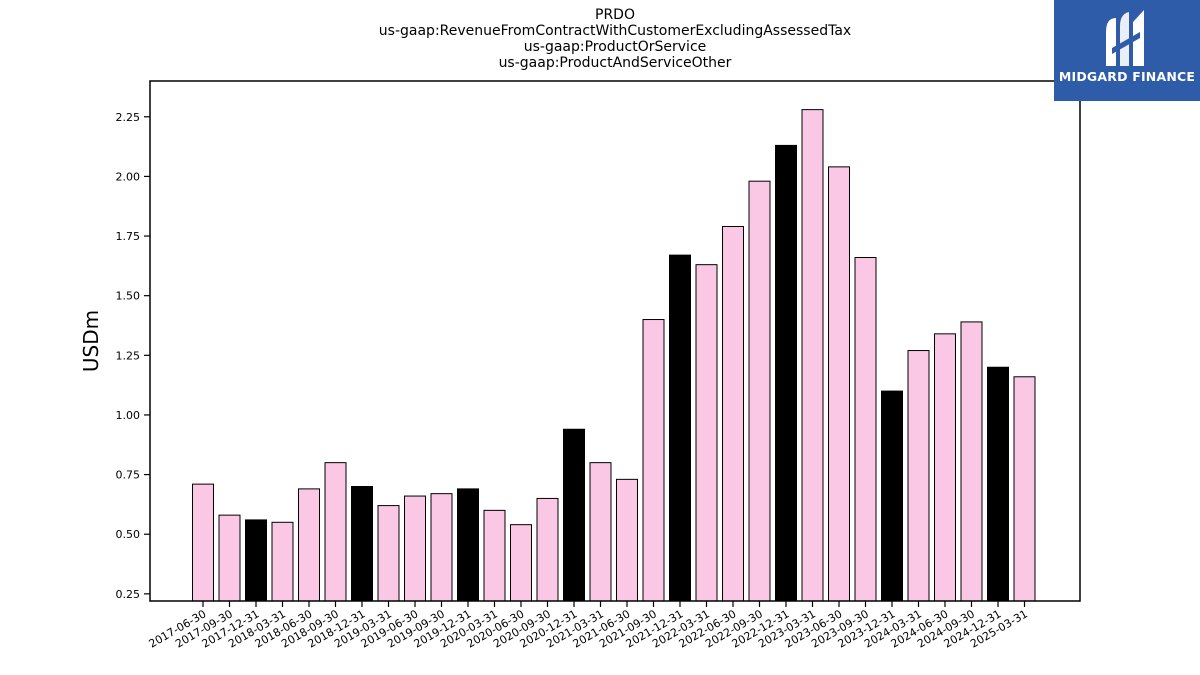 This screenshot has height=675, width=1200. I want to click on midgard-logo-icon, so click(1125, 38).